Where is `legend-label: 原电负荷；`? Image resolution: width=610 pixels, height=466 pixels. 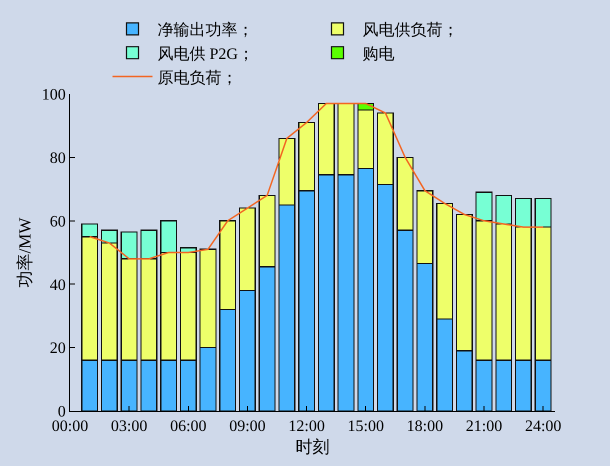
legend-label: 原电负荷； is located at coordinates (198, 77).